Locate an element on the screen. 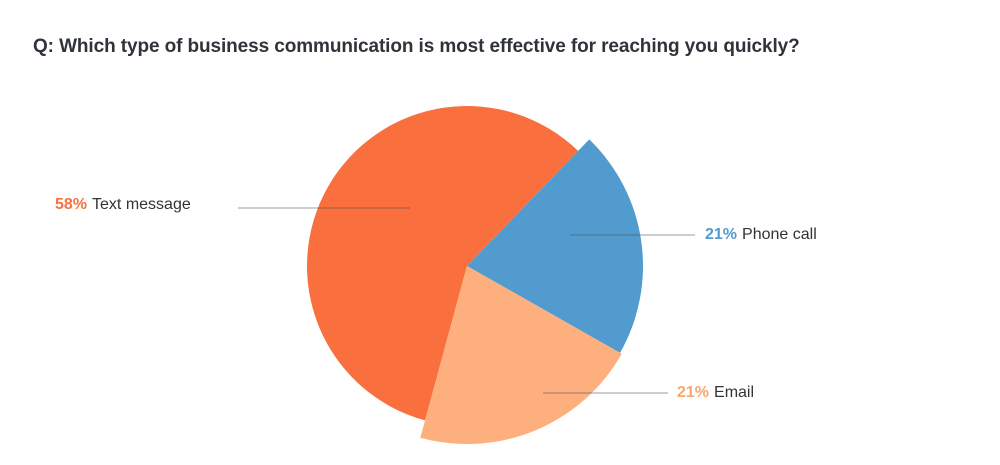  label-percent: 58% is located at coordinates (71, 204).